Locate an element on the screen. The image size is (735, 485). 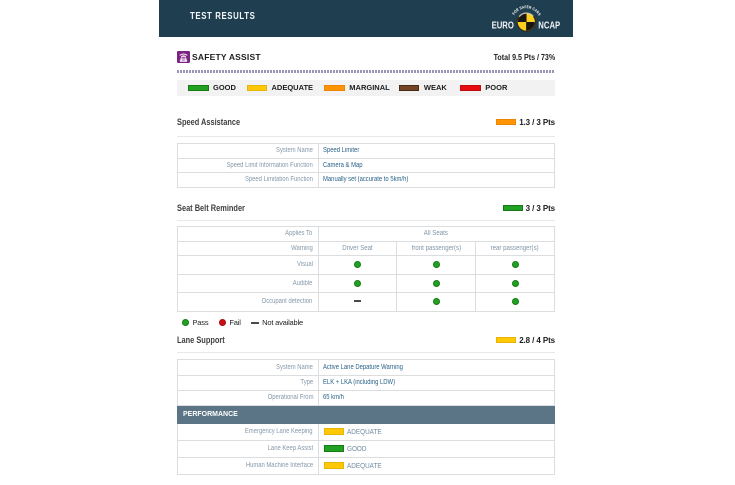
svg-text: NCAP is located at coordinates (549, 26).